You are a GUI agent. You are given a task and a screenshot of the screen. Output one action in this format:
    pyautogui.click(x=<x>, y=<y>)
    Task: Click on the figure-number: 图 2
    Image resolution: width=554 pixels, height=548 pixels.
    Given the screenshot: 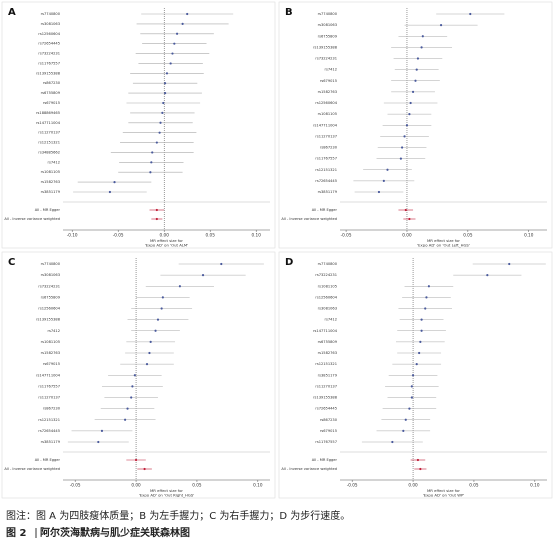 What is the action you would take?
    pyautogui.click(x=16, y=533)
    